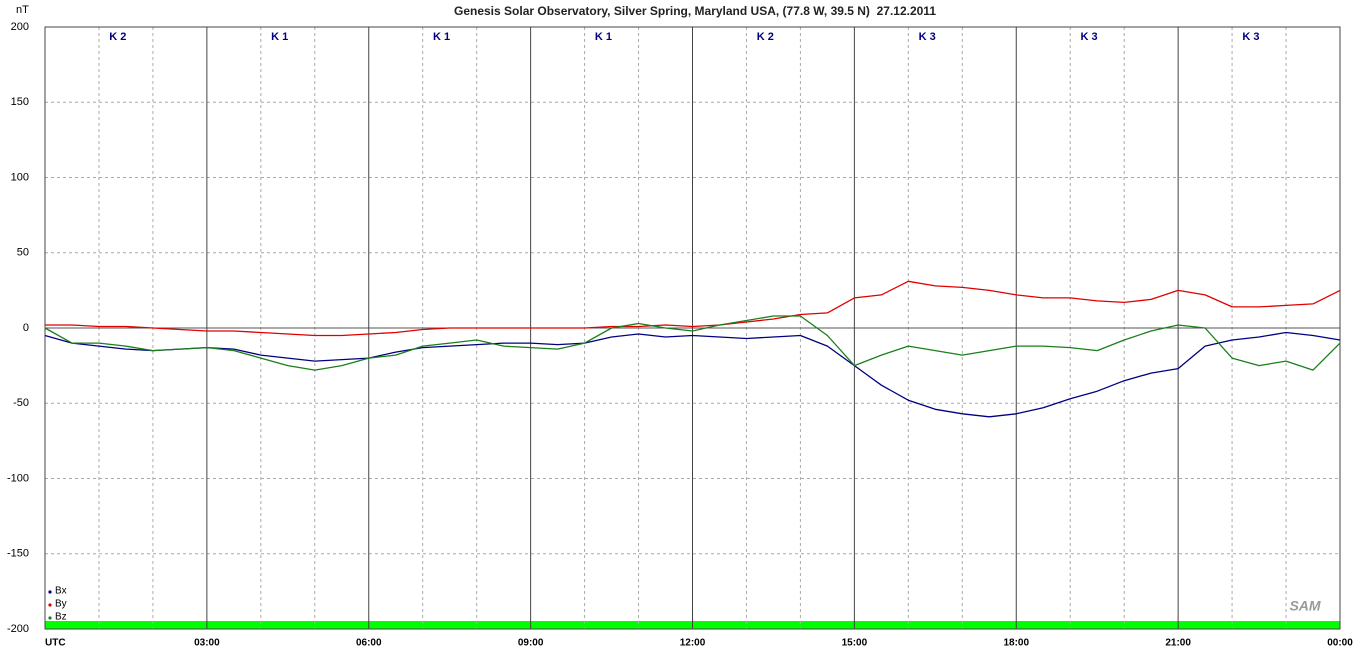 This screenshot has width=1360, height=657. Describe the element at coordinates (21, 403) in the screenshot. I see `y-tick-label: -50` at that location.